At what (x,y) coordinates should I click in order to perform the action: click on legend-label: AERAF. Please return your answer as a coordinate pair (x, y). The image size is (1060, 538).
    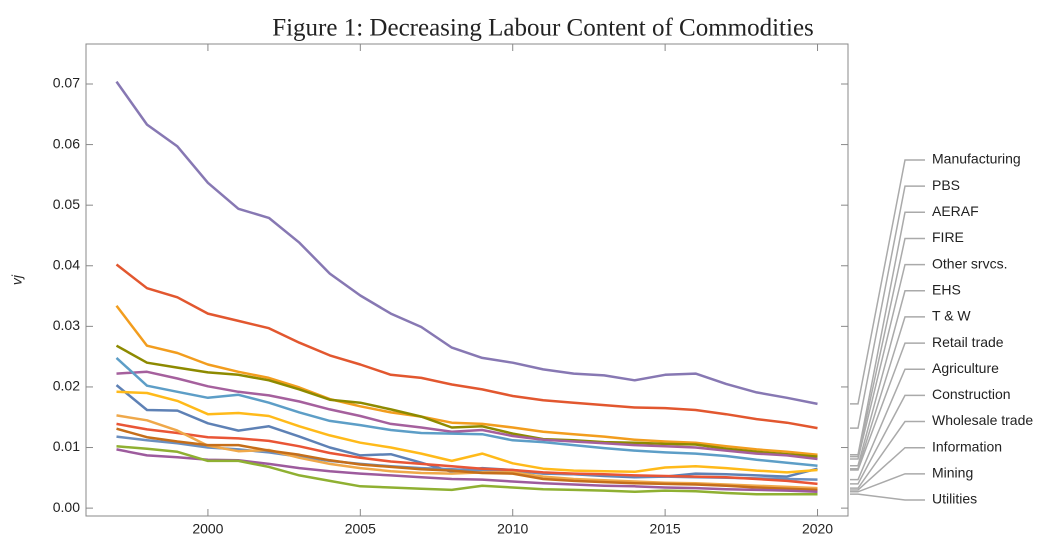
    Looking at the image, I should click on (955, 211).